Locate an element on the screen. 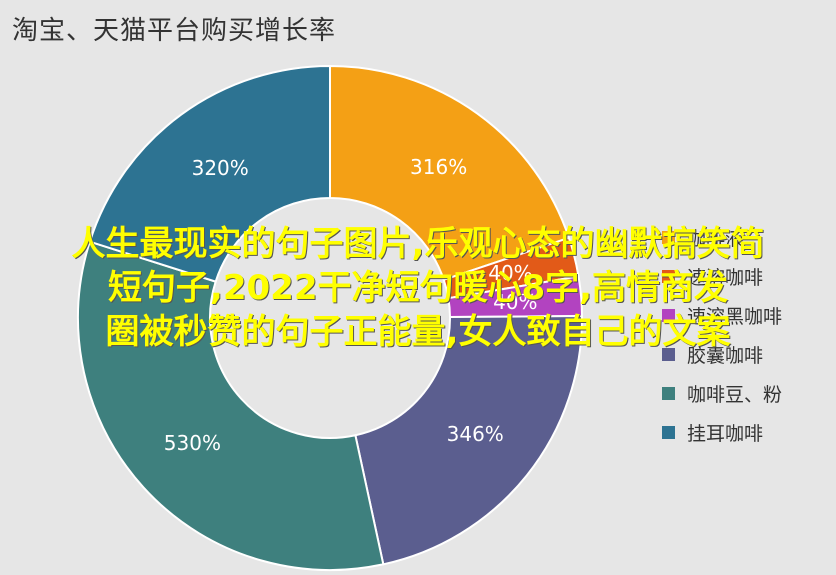  legend-item: 挂耳咖啡 is located at coordinates (722, 432).